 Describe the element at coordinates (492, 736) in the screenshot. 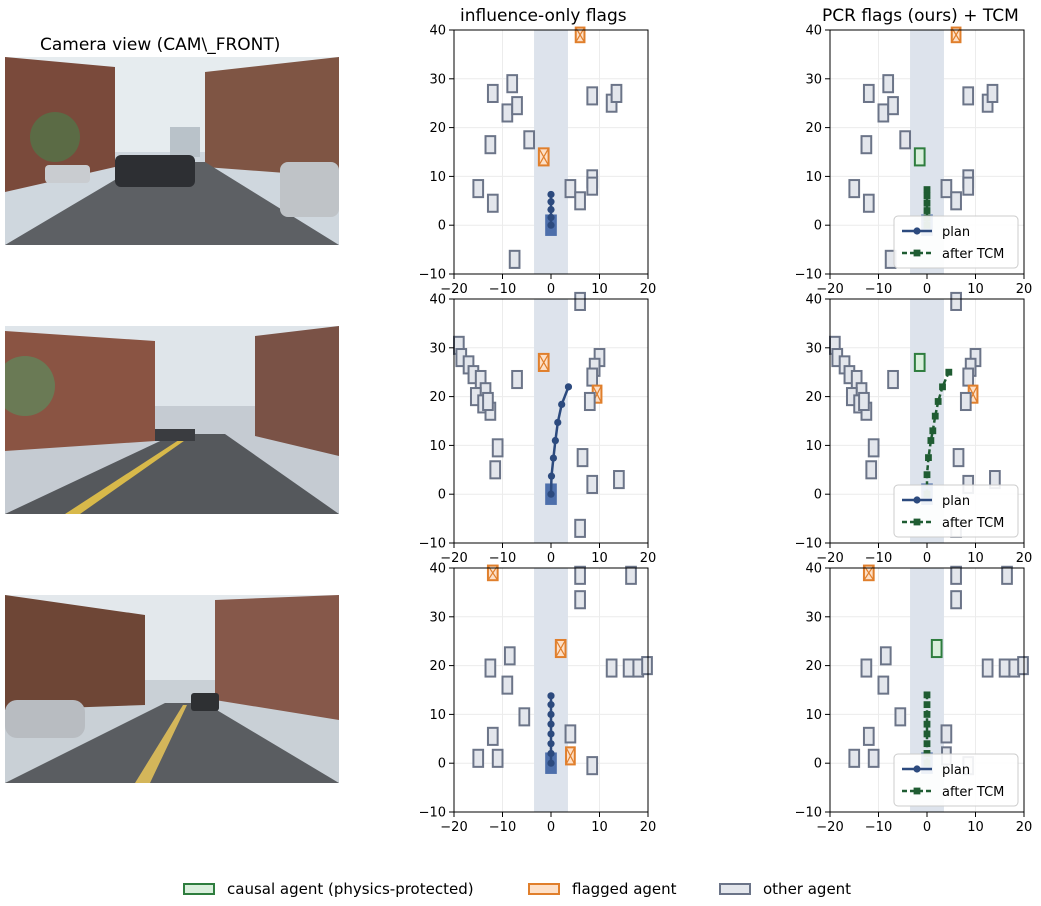

I see `panel-r3-c1-agent-13-box` at that location.